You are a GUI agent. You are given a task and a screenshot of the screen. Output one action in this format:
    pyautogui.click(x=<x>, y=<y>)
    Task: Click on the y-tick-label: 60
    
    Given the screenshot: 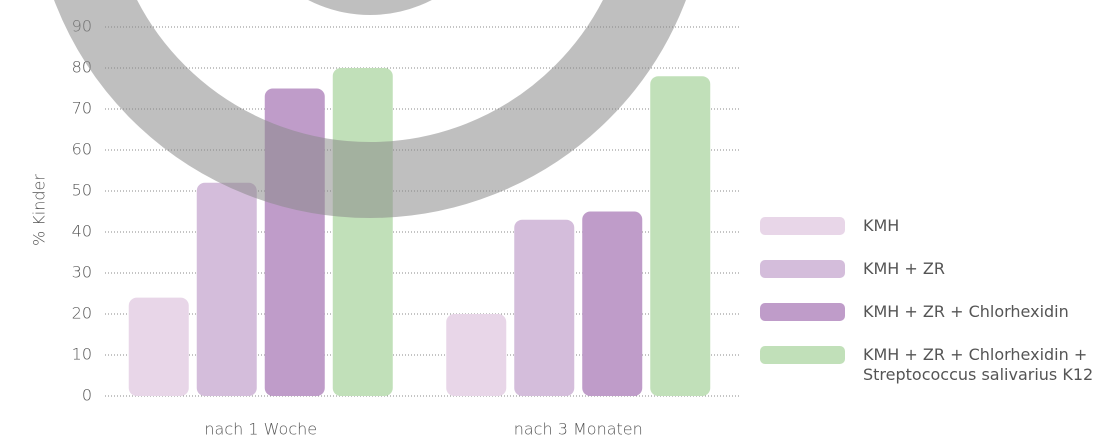 What is the action you would take?
    pyautogui.click(x=82, y=149)
    